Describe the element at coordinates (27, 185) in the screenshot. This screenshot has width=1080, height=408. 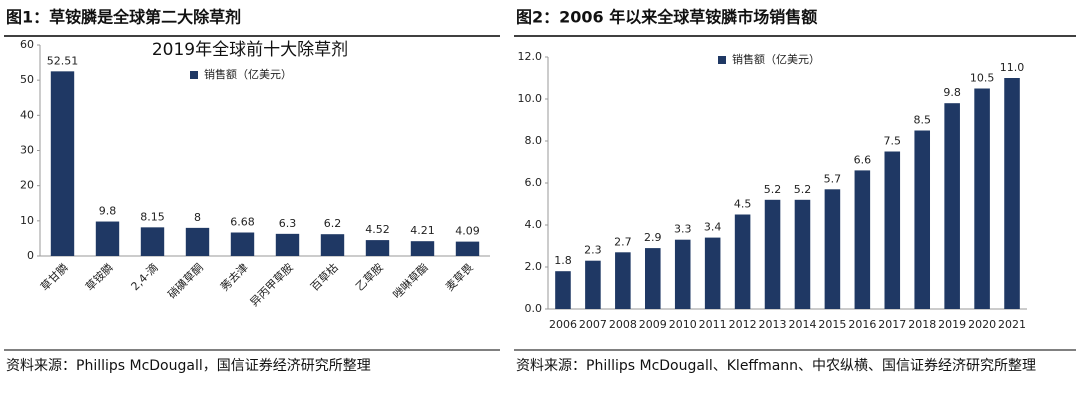
I see `y-tick-label: 20` at that location.